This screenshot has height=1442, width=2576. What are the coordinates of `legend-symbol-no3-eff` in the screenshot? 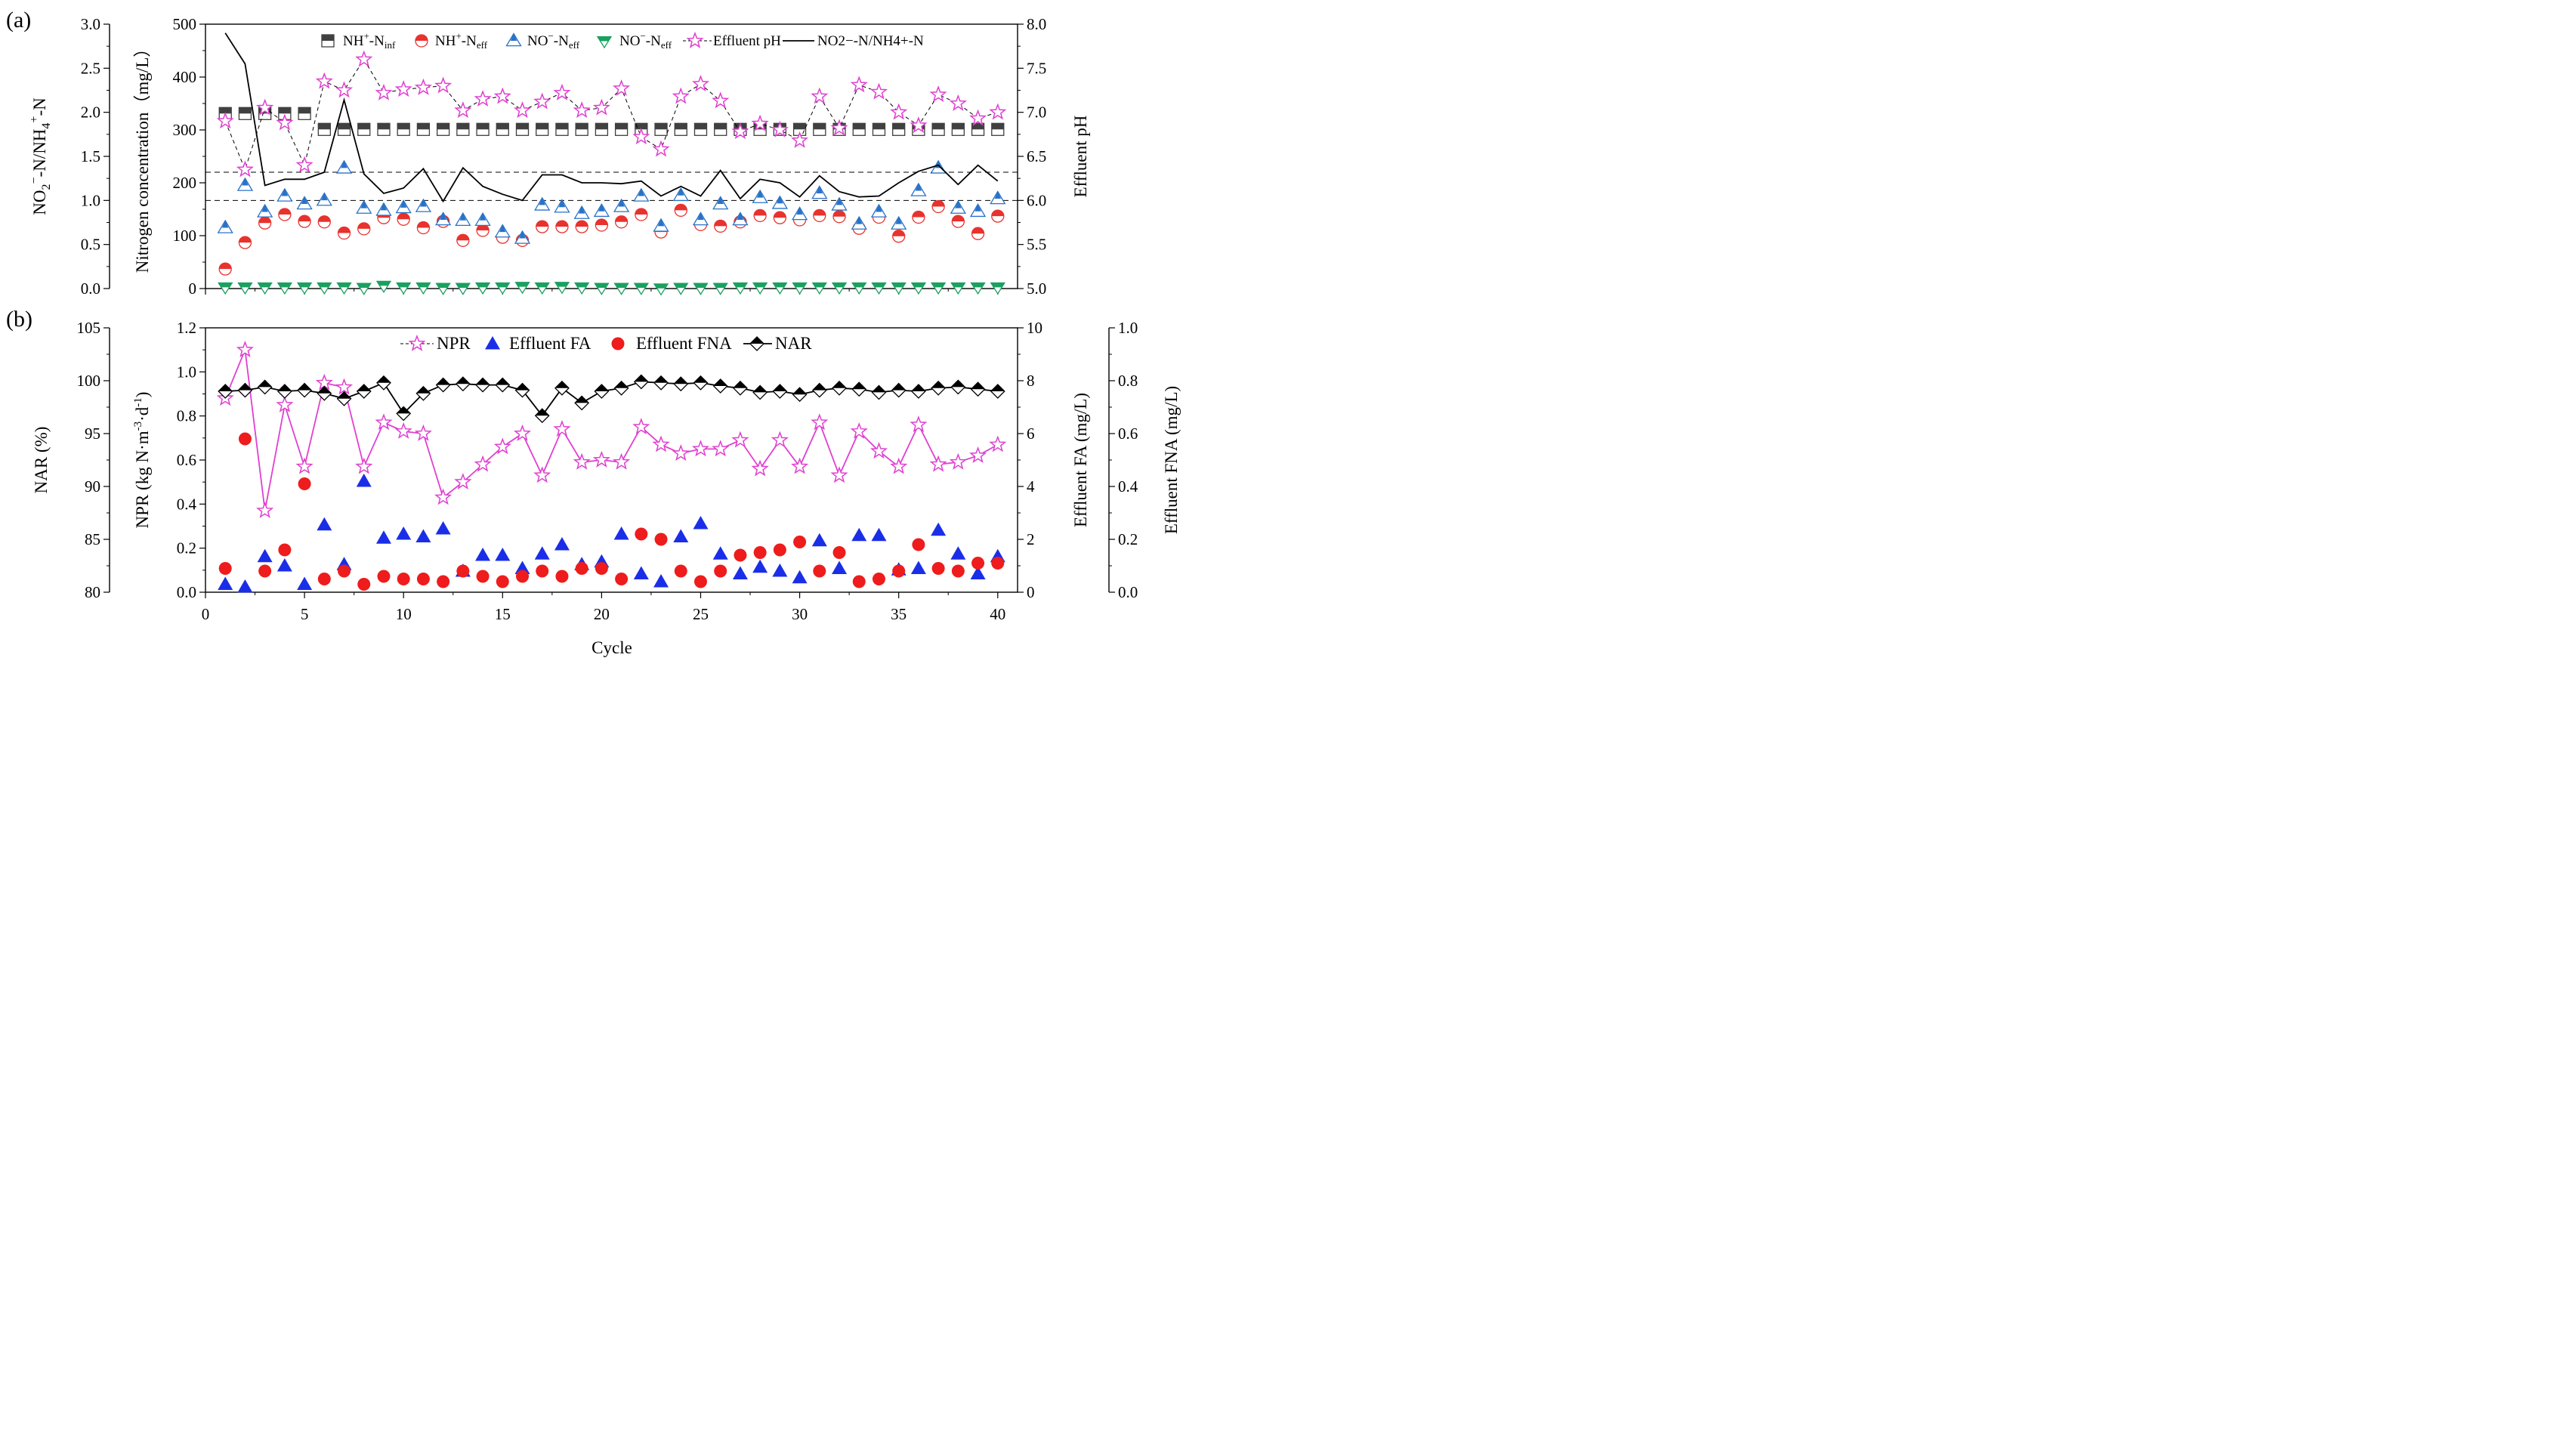 It's located at (604, 43).